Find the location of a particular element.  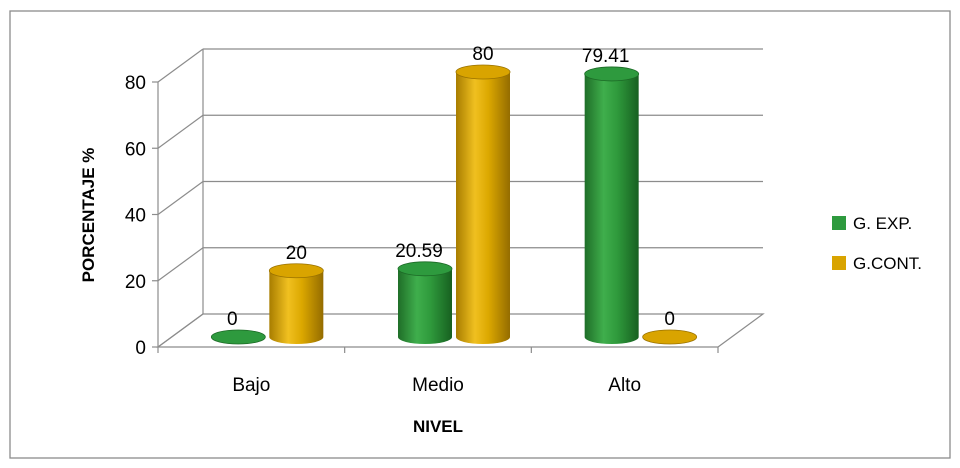

x-axis-title: NIVEL is located at coordinates (438, 426).